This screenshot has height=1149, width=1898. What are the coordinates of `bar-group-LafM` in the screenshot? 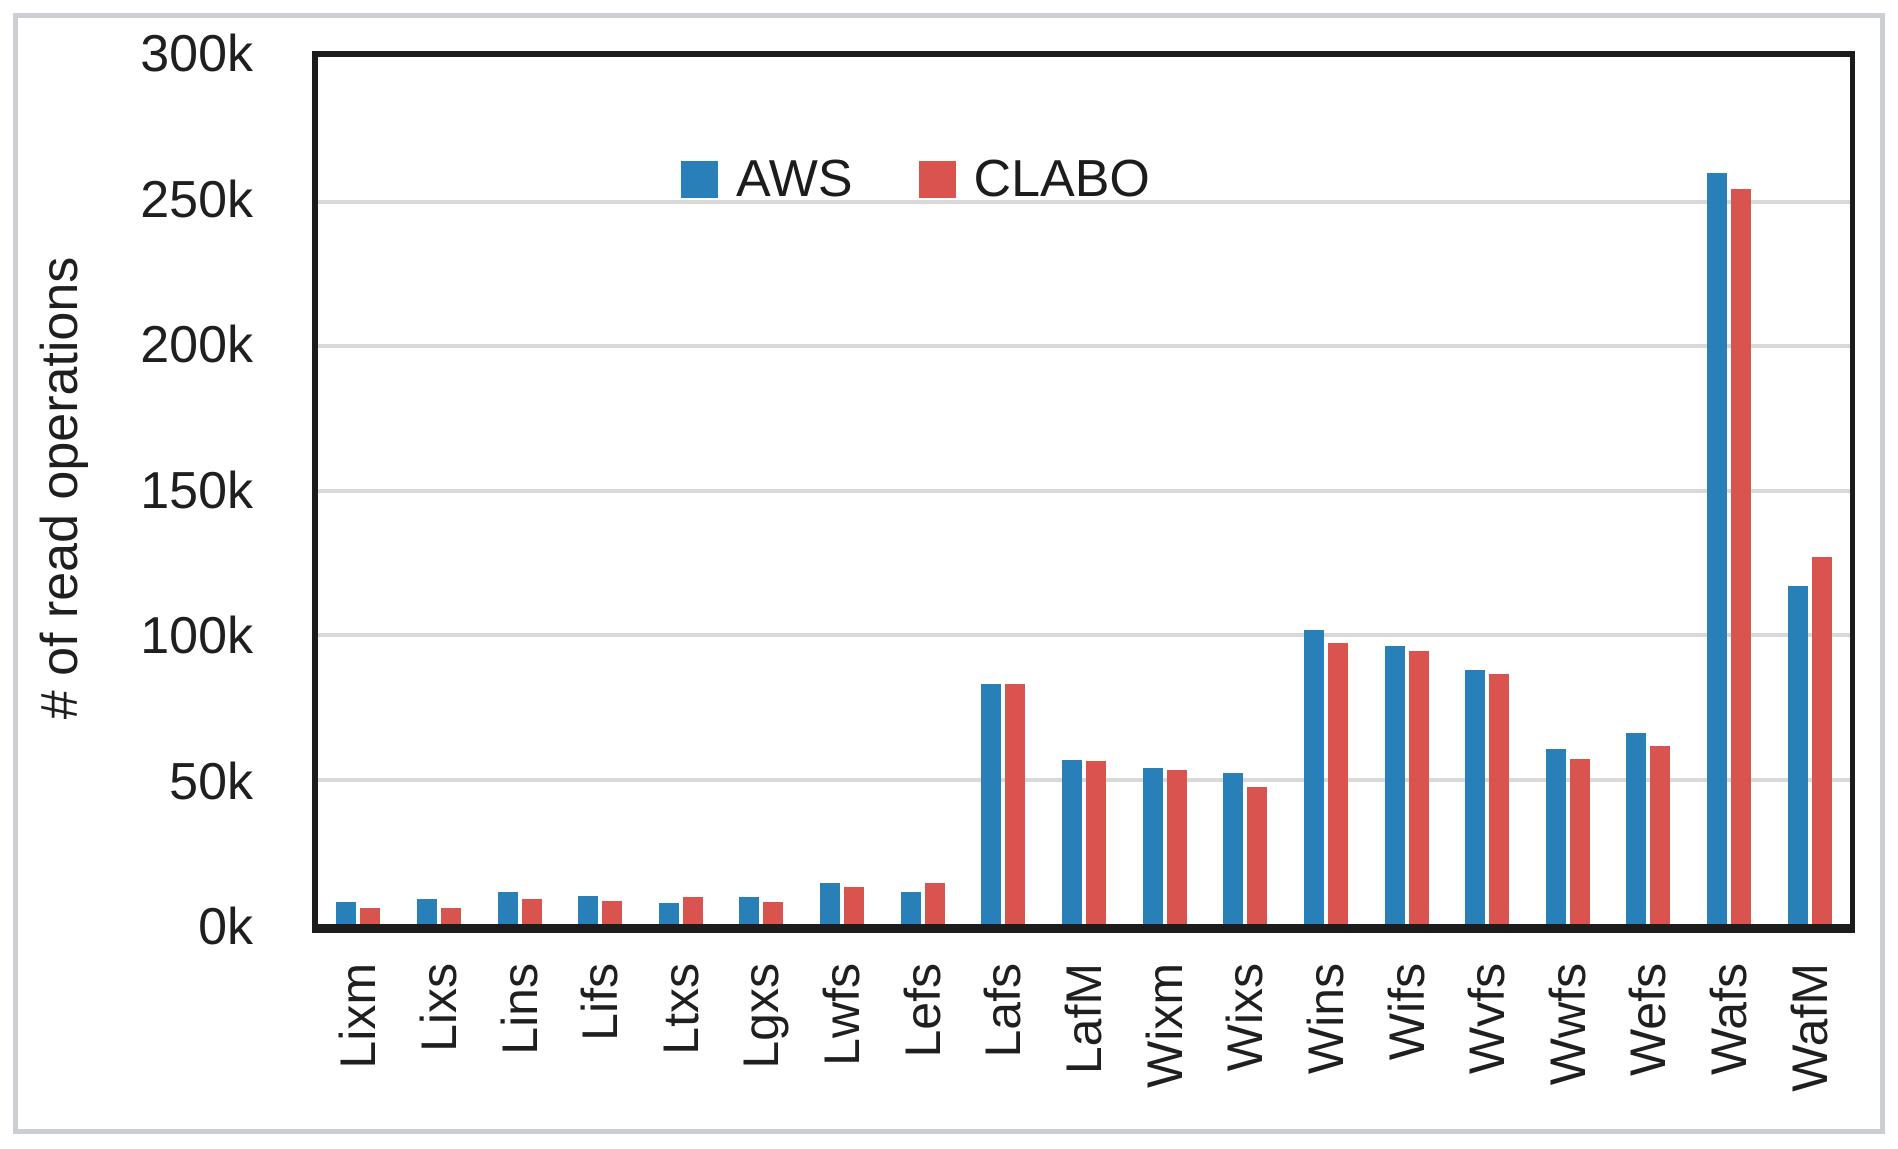 It's located at (1084, 490).